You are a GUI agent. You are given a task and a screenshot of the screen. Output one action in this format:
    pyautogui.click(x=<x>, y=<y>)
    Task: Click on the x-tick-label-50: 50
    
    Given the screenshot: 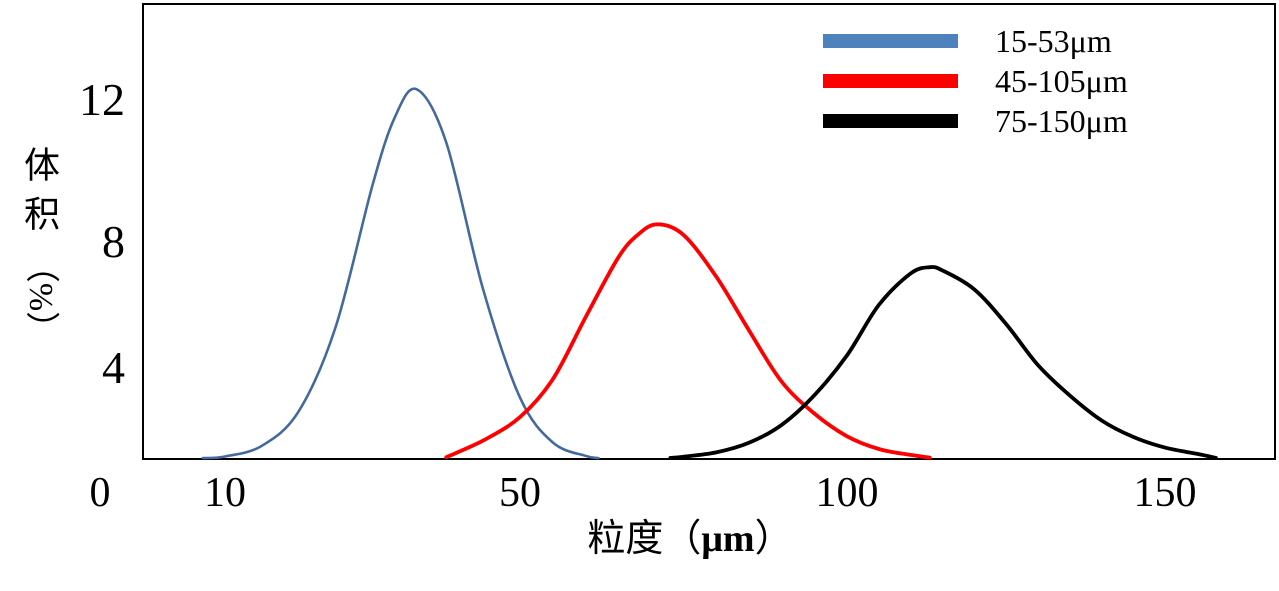 What is the action you would take?
    pyautogui.click(x=520, y=493)
    